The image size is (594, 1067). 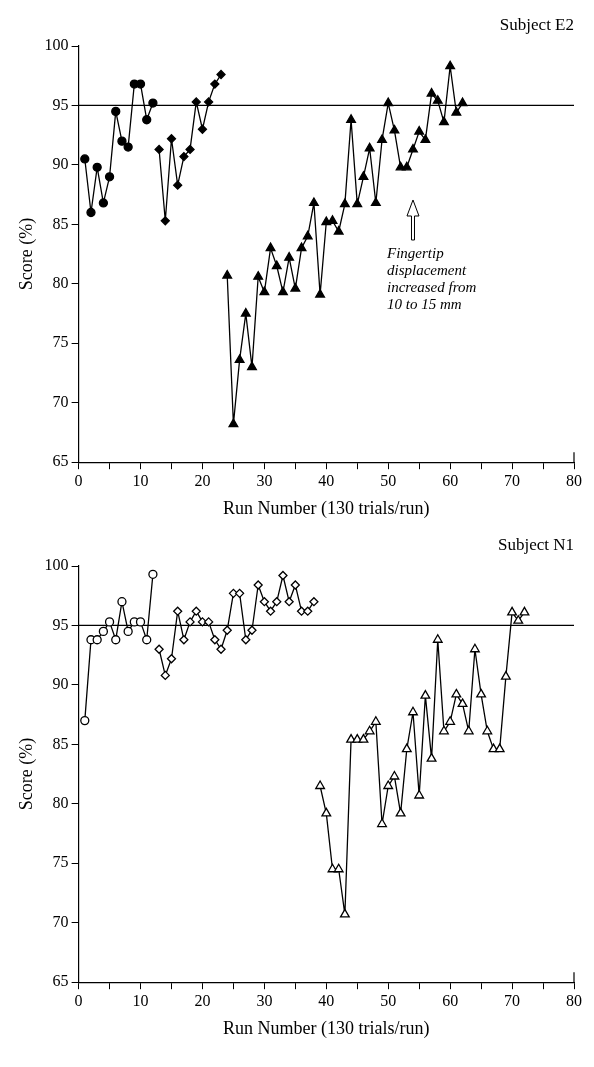 I want to click on chart-title: Subject N1, so click(x=535, y=544).